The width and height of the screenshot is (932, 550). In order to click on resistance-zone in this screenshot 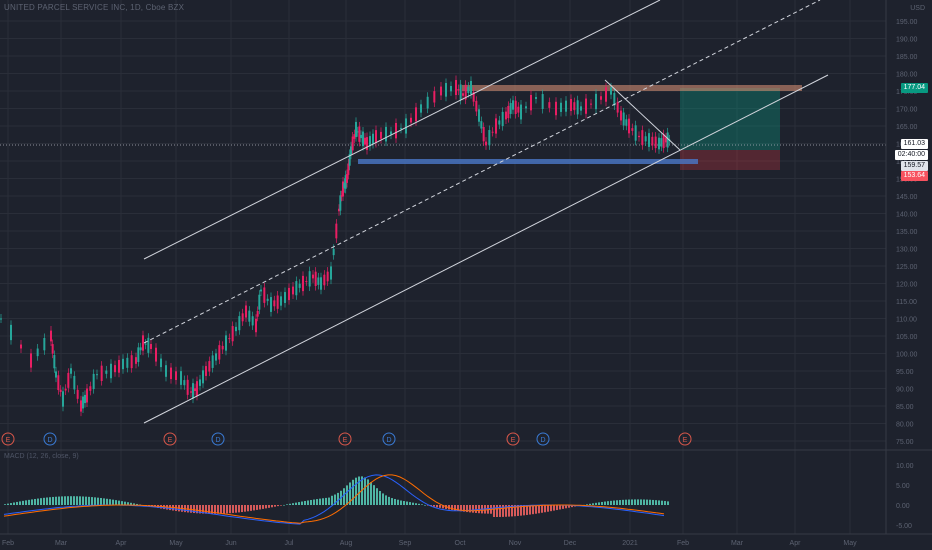, I will do `click(632, 88)`.